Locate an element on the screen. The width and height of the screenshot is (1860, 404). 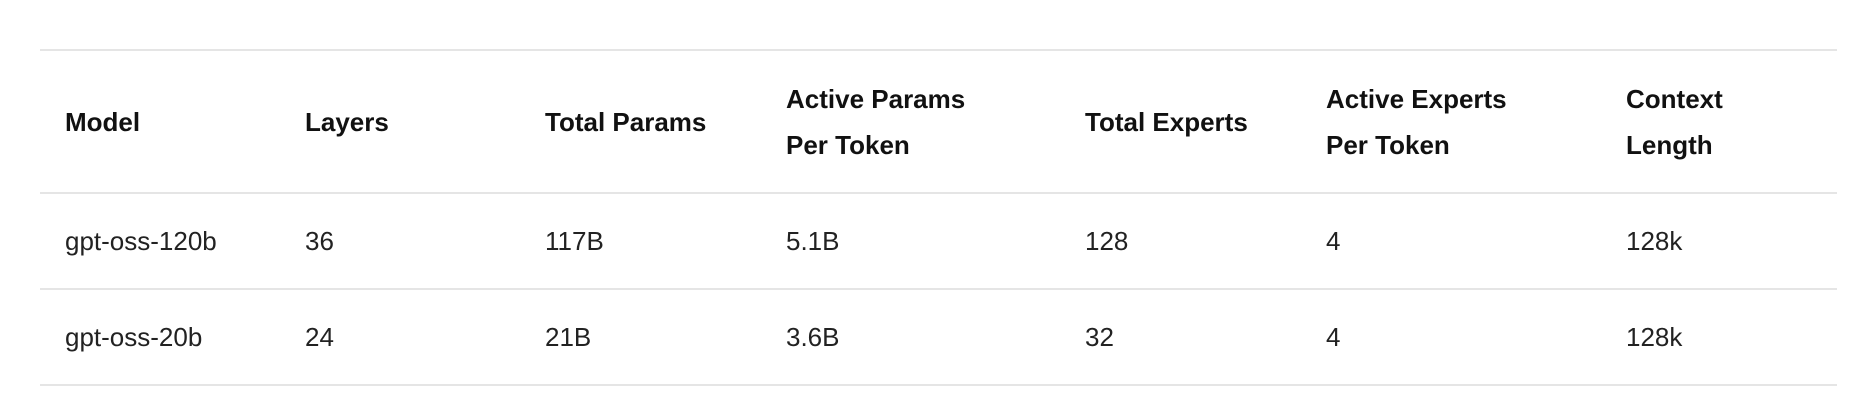
cell-active-params-per-token: 3.6B is located at coordinates (910, 337).